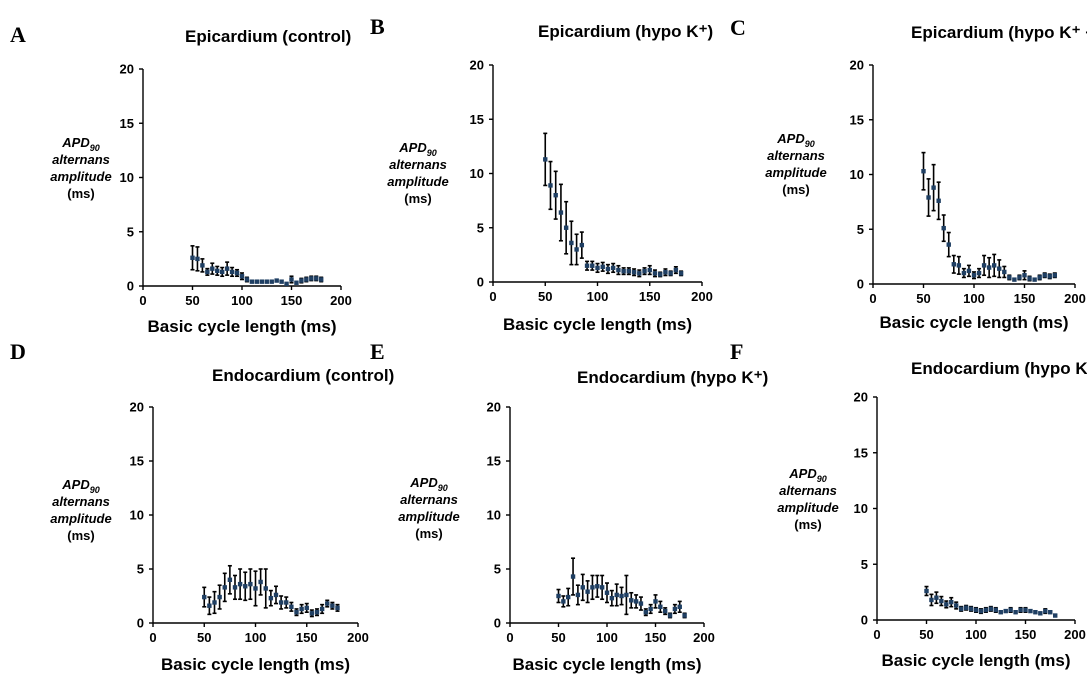 The height and width of the screenshot is (677, 1087). I want to click on panel-title-d: Endocardium (control), so click(303, 375).